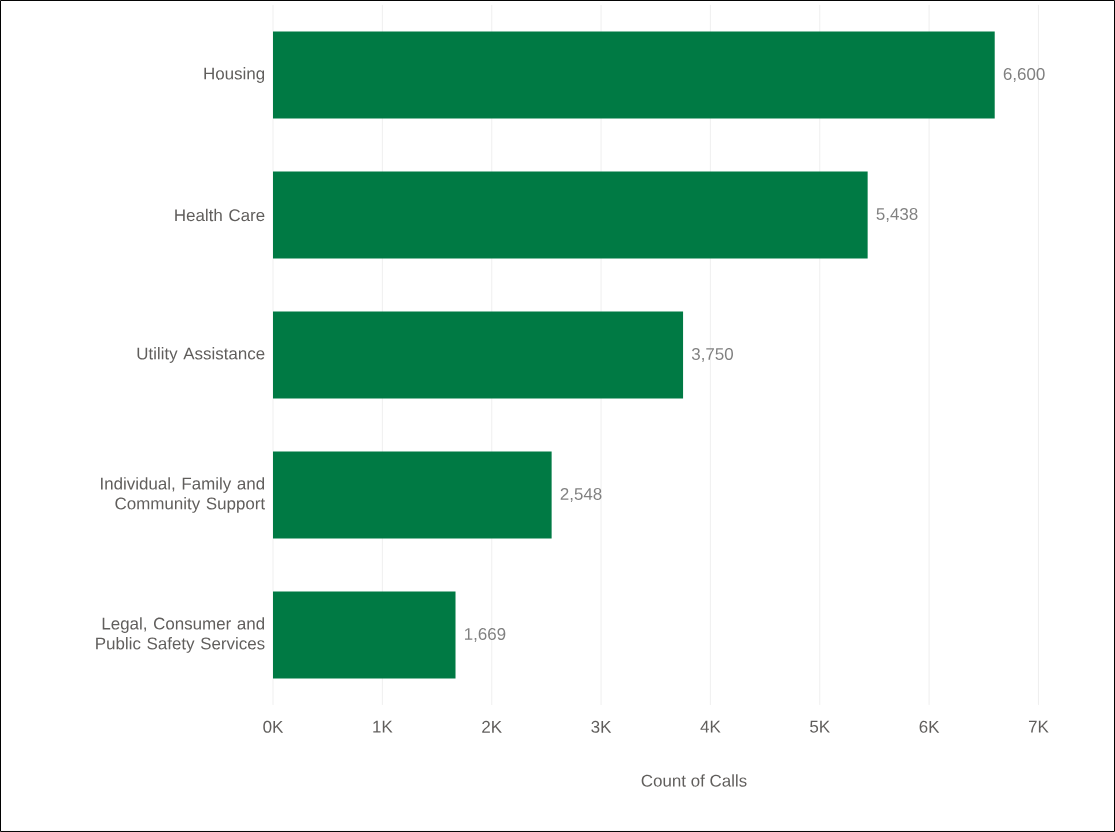  What do you see at coordinates (601, 726) in the screenshot?
I see `x-tick-label: 3K` at bounding box center [601, 726].